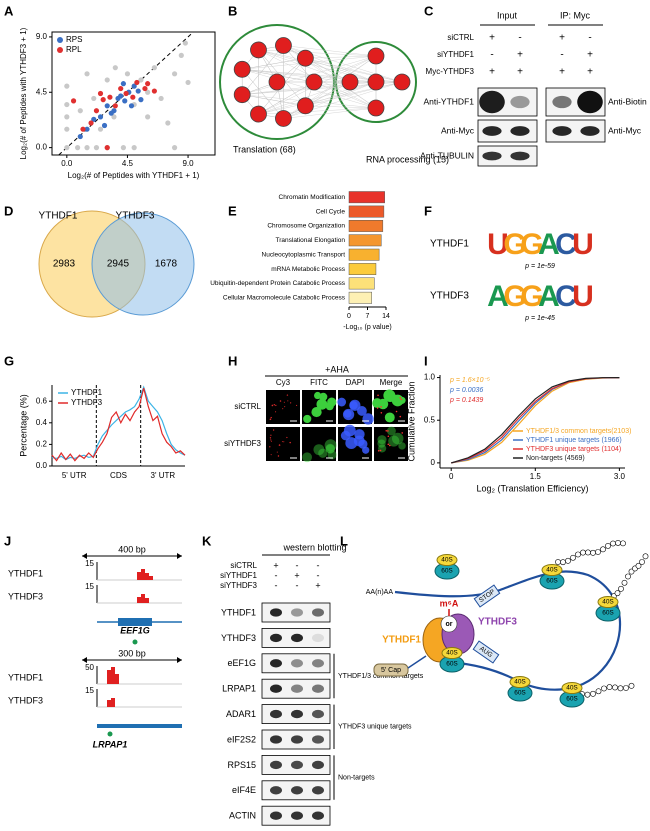 The height and width of the screenshot is (831, 650). Describe the element at coordinates (242, 816) in the screenshot. I see `blot-label: ACTIN` at that location.